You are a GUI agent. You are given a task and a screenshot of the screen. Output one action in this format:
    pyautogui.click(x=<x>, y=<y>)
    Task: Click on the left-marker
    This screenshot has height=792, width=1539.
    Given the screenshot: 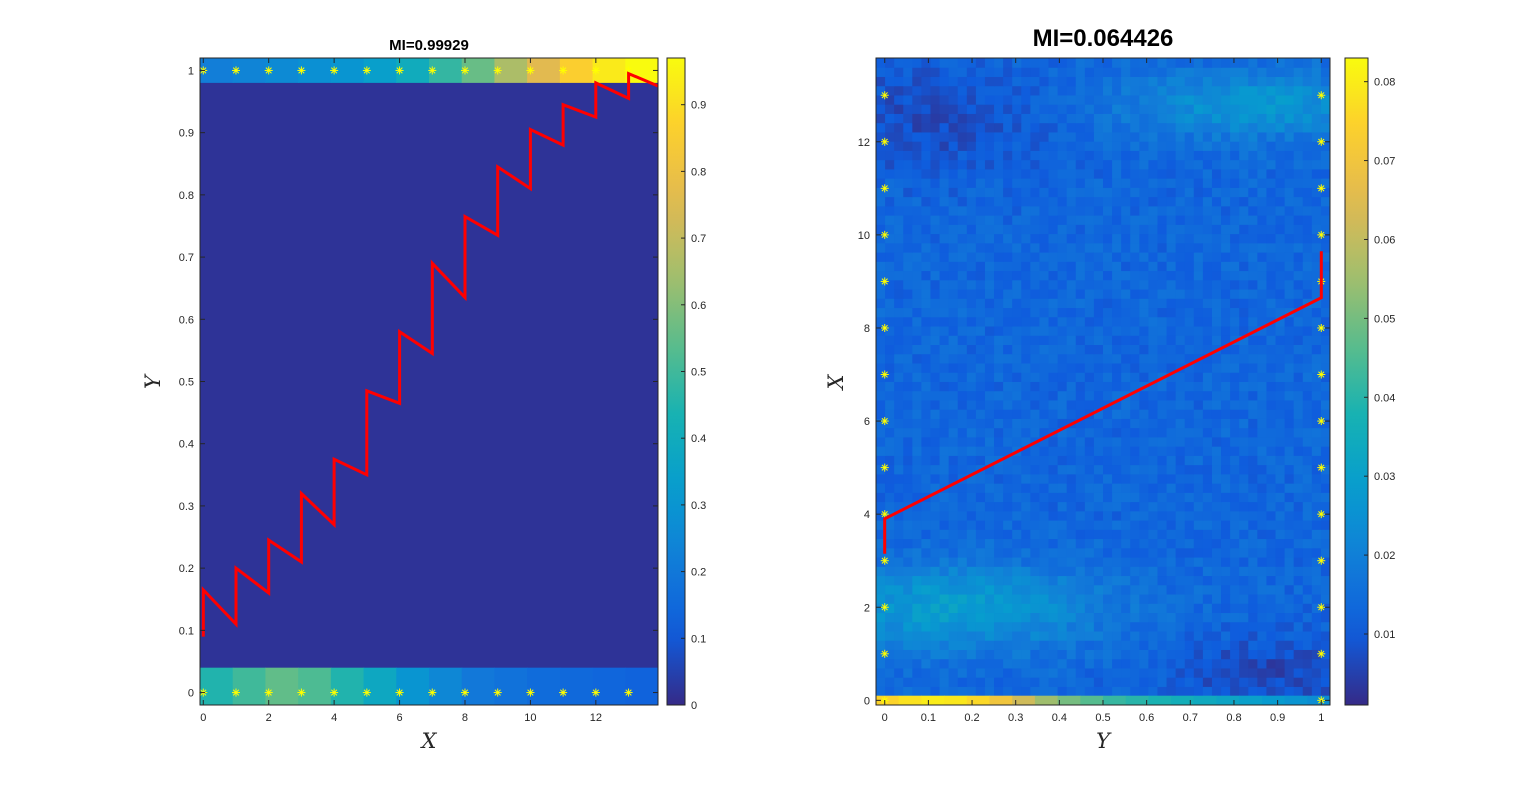 What is the action you would take?
    pyautogui.click(x=884, y=327)
    